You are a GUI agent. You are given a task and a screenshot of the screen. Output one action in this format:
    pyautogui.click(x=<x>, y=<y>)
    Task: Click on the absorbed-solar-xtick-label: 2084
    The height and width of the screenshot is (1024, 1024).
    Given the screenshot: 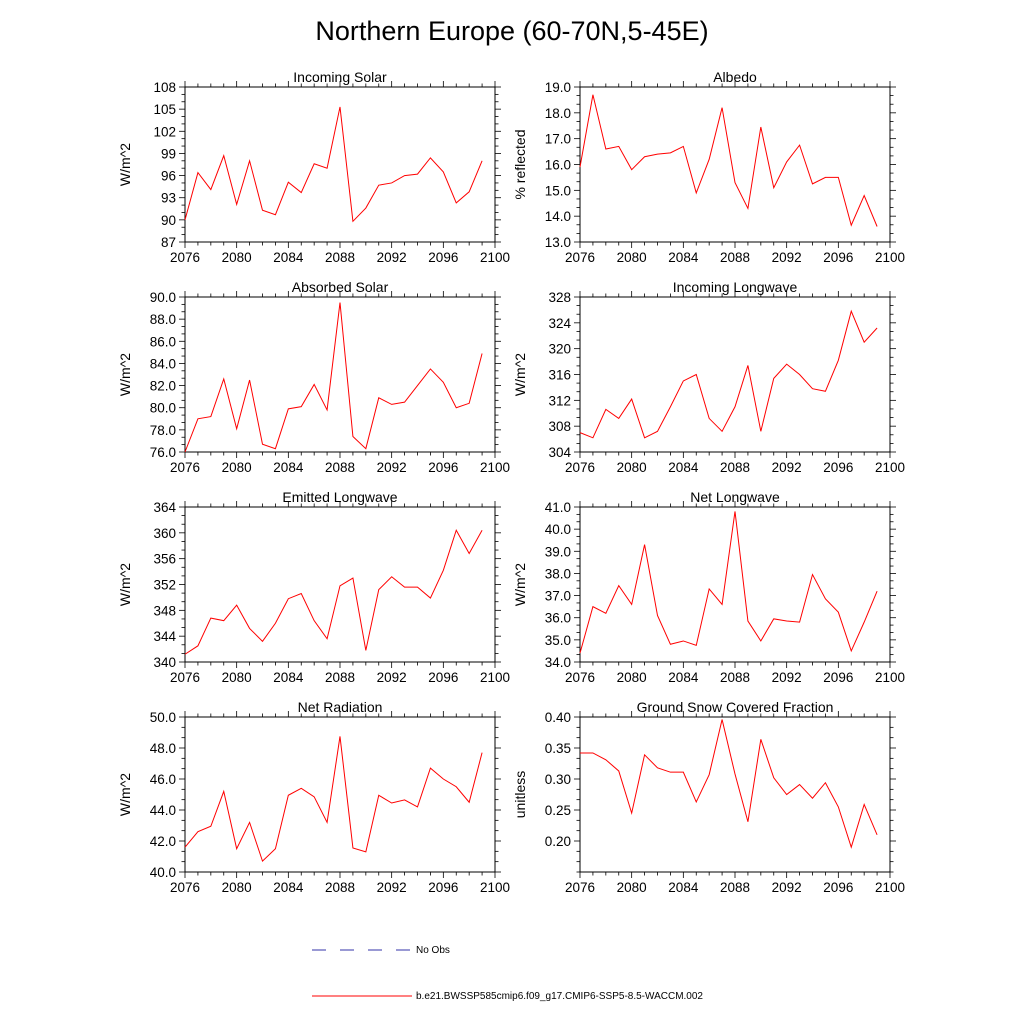 What is the action you would take?
    pyautogui.click(x=288, y=467)
    